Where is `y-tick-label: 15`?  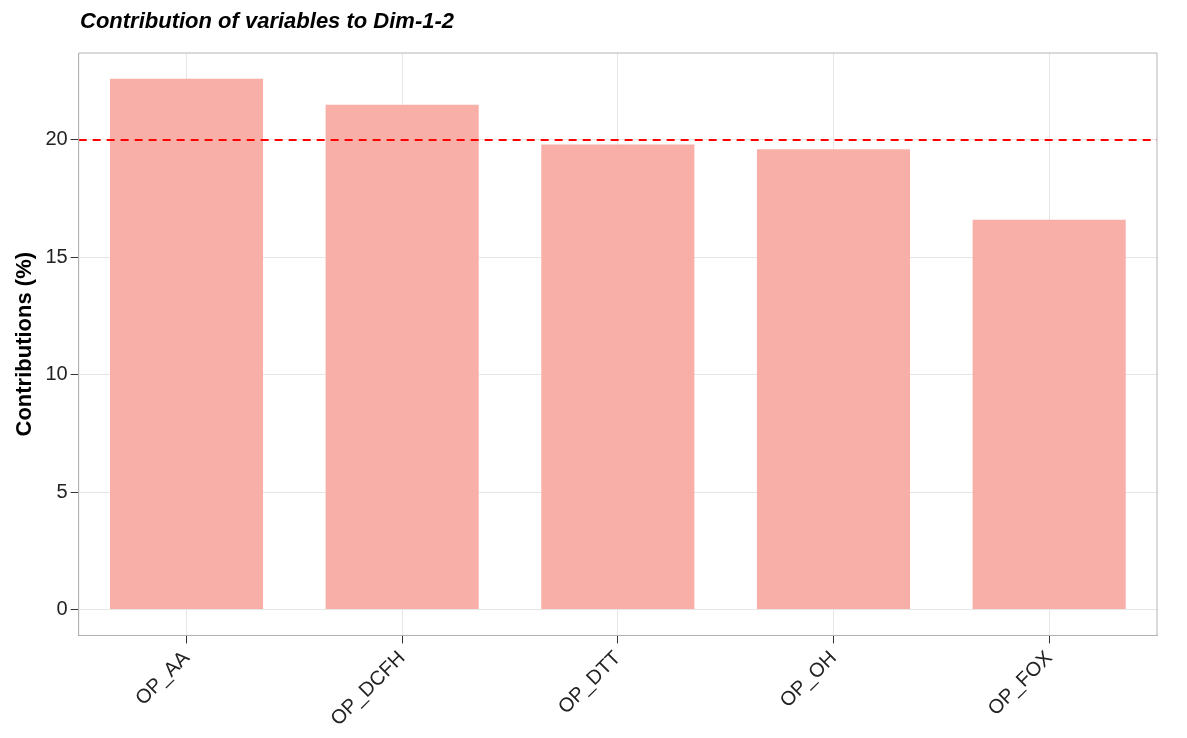 y-tick-label: 15 is located at coordinates (56, 255).